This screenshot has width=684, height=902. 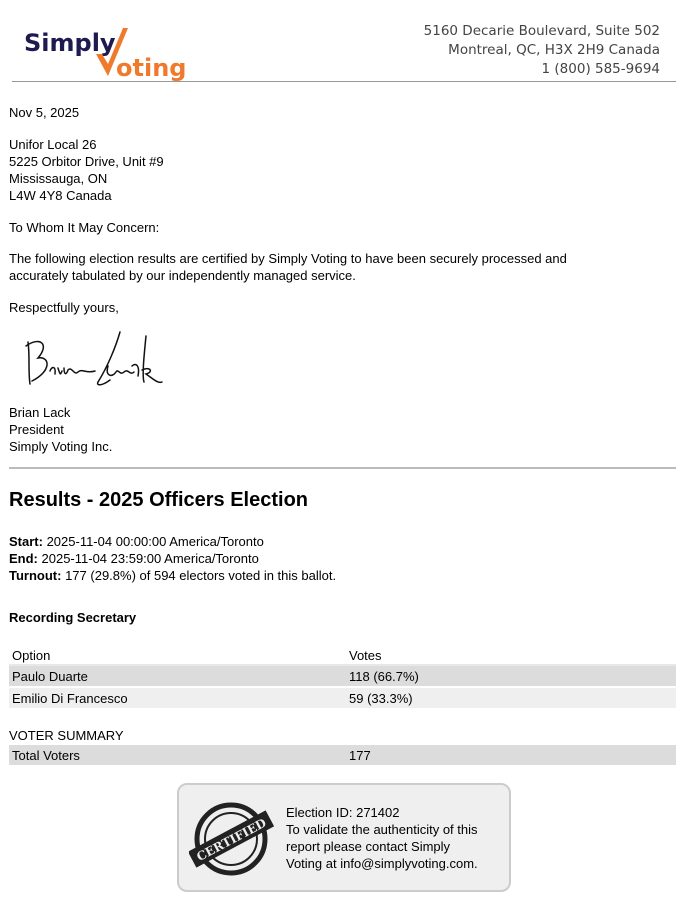 I want to click on votes-cell: 59 (33.3%), so click(x=511, y=697).